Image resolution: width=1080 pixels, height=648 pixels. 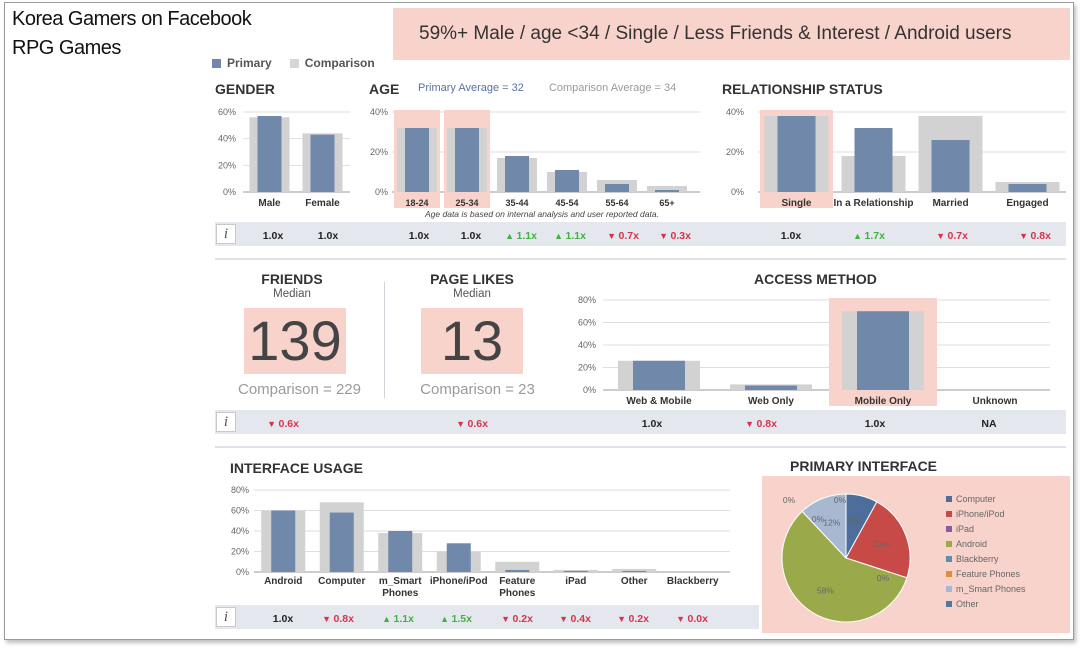 What do you see at coordinates (1040, 236) in the screenshot?
I see `multiplier-text: 0.8x` at bounding box center [1040, 236].